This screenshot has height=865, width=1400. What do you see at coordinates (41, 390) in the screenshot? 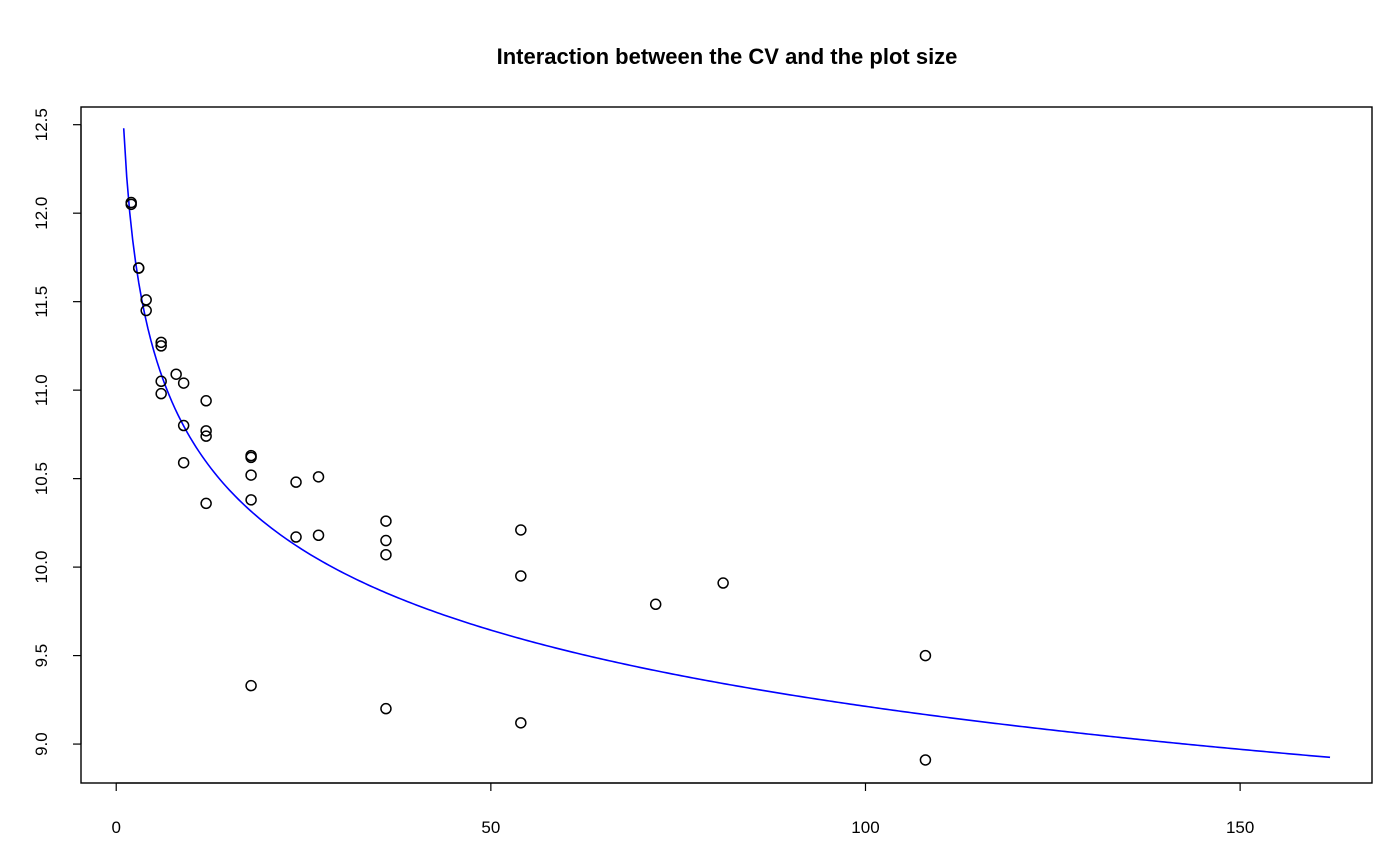
I see `y-tick-label: 11.0` at bounding box center [41, 390].